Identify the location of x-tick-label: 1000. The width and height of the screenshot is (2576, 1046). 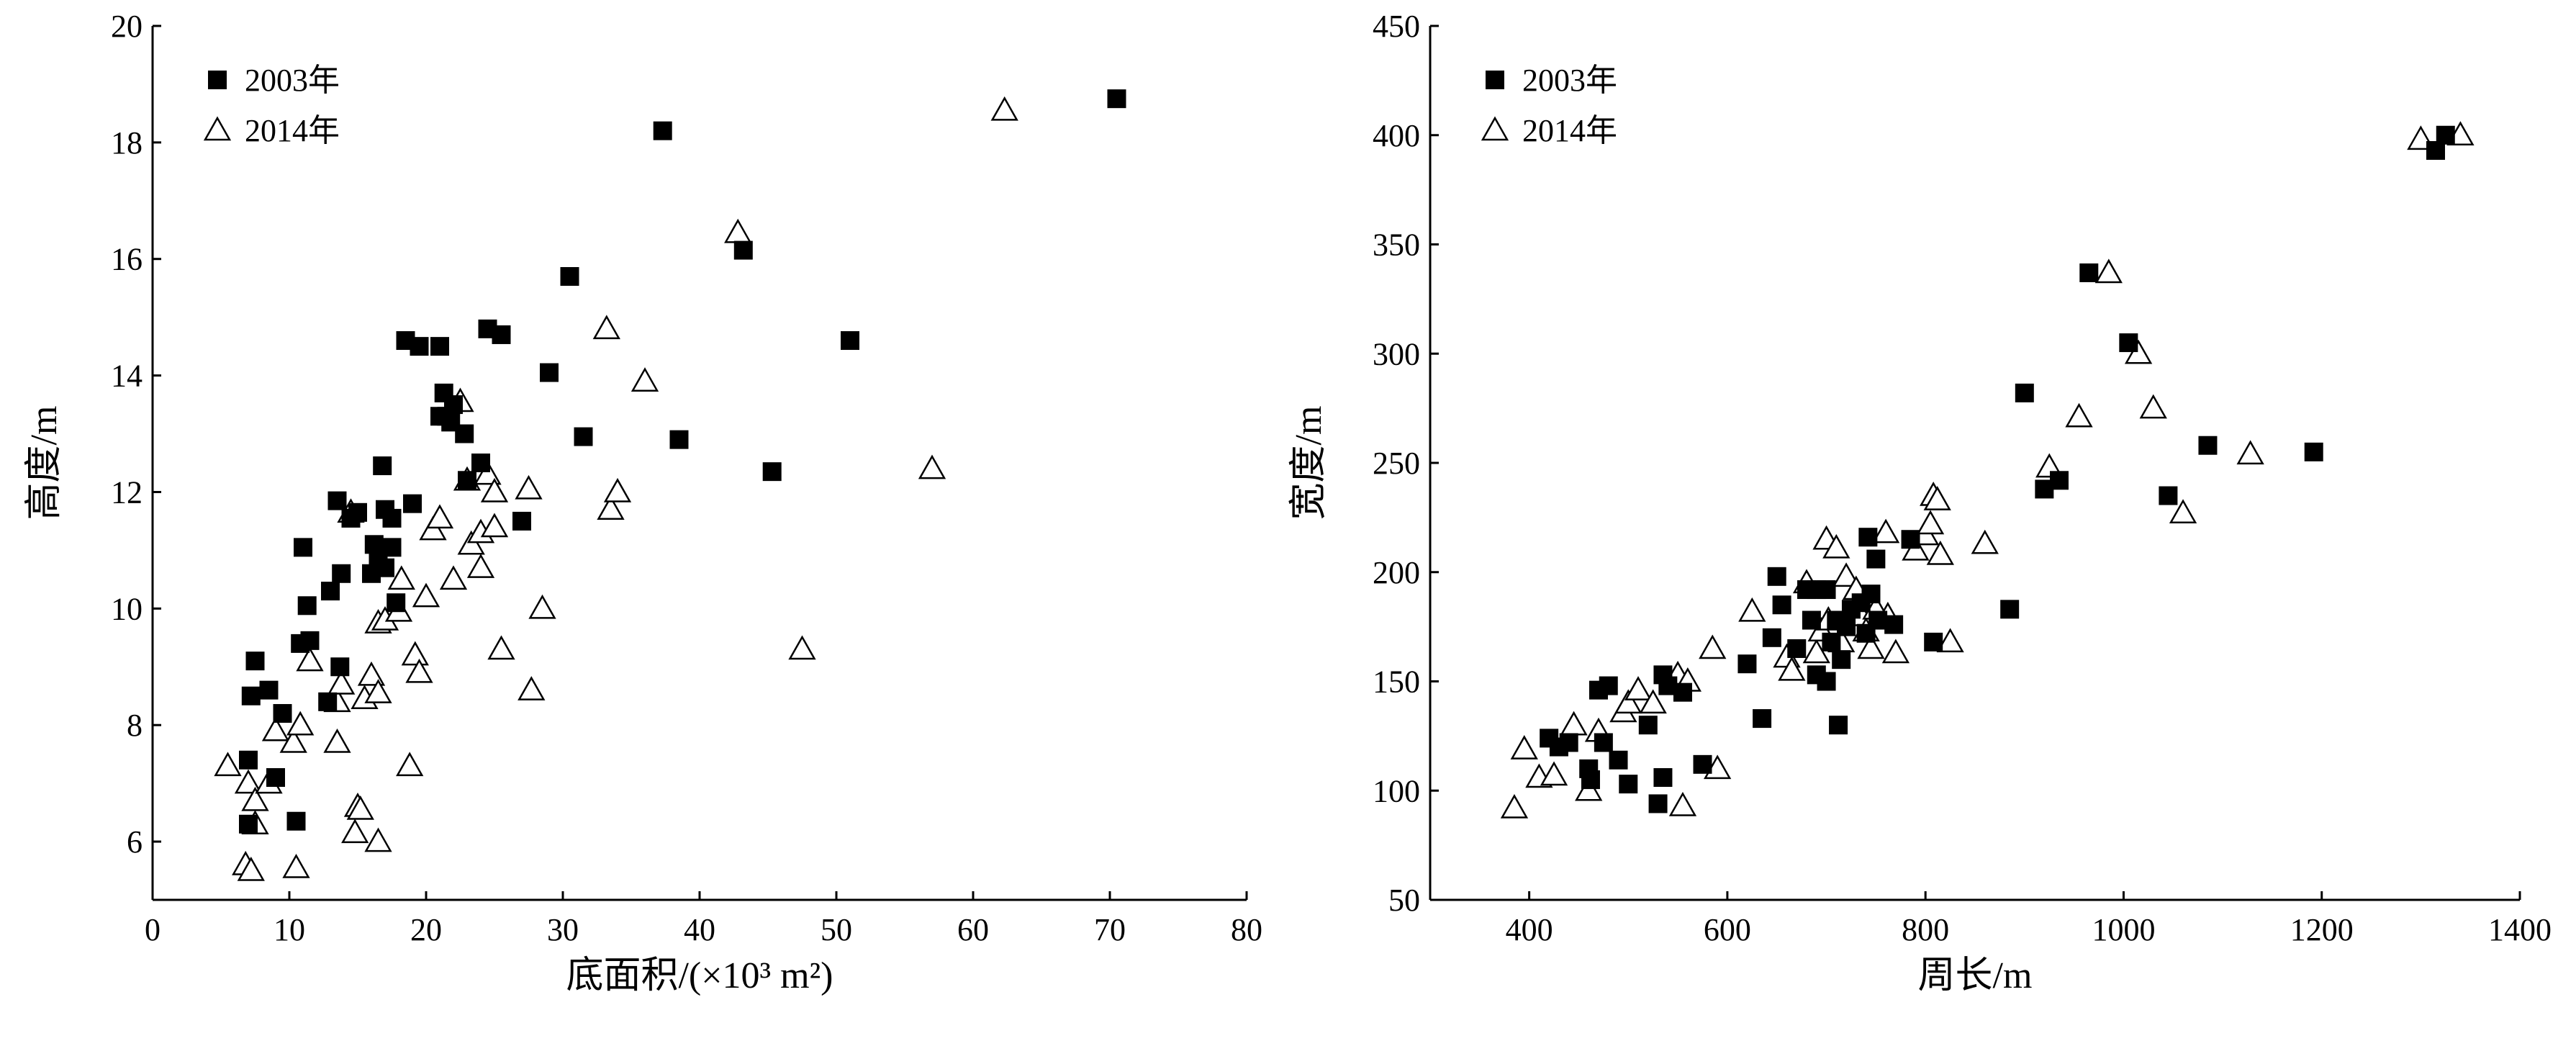
(2124, 930).